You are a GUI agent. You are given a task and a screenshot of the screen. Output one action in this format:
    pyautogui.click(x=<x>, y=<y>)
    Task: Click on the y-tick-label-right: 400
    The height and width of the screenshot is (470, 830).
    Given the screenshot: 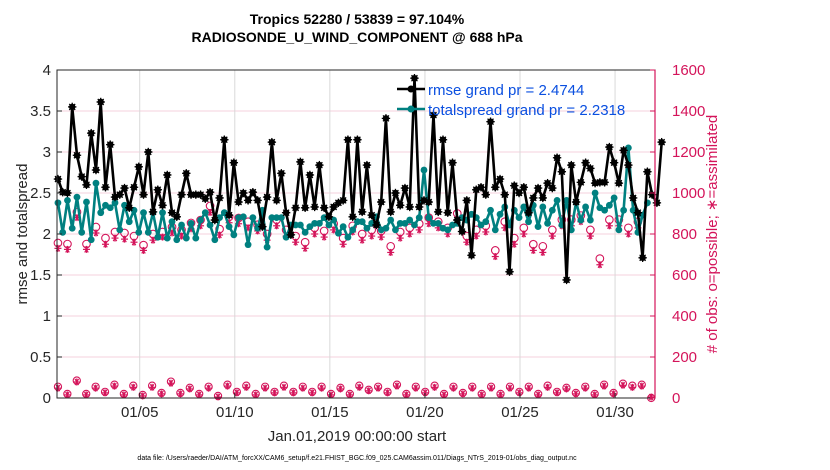 What is the action you would take?
    pyautogui.click(x=684, y=316)
    